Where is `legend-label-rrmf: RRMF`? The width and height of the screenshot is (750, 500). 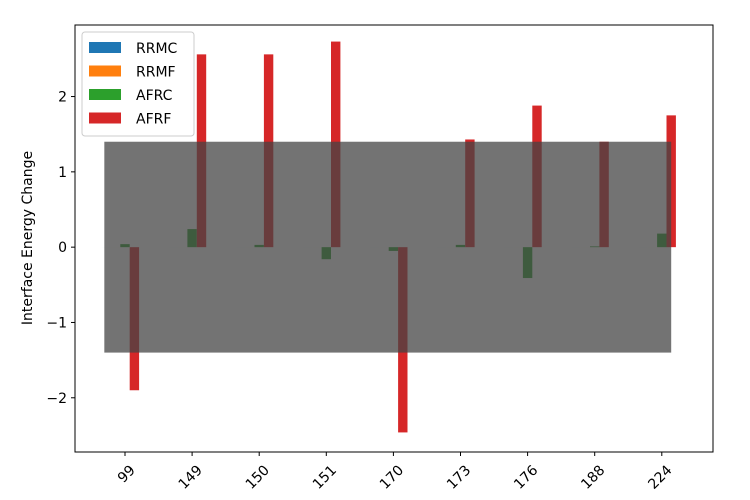 legend-label-rrmf: RRMF is located at coordinates (156, 73).